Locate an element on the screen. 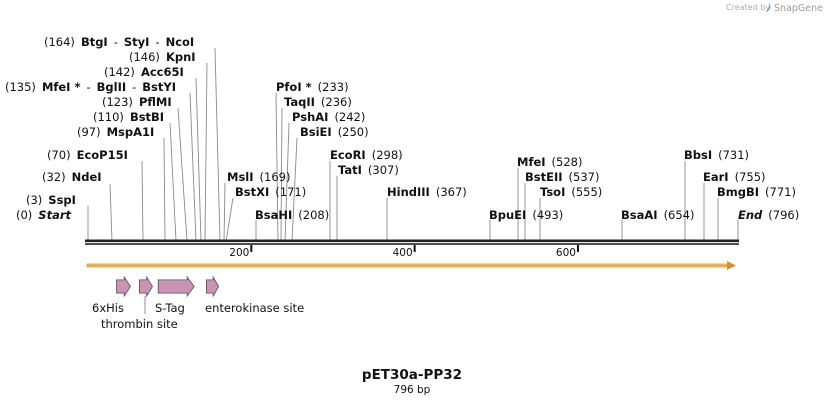 This screenshot has width=824, height=405. site-label-tsoi: TsoI (555) is located at coordinates (571, 192).